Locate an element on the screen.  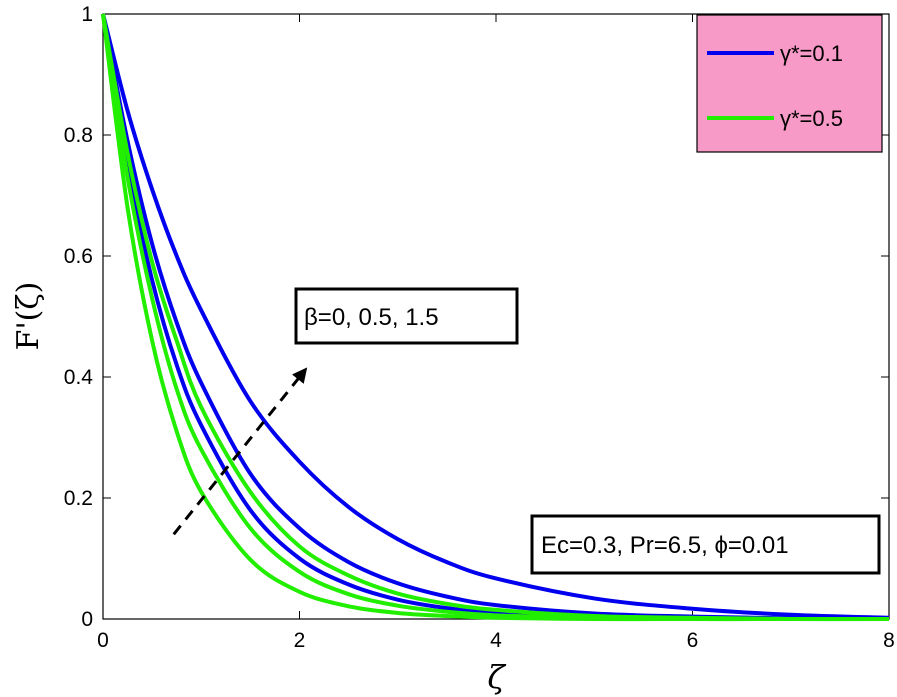
beta-direction-arrow is located at coordinates (240, 451).